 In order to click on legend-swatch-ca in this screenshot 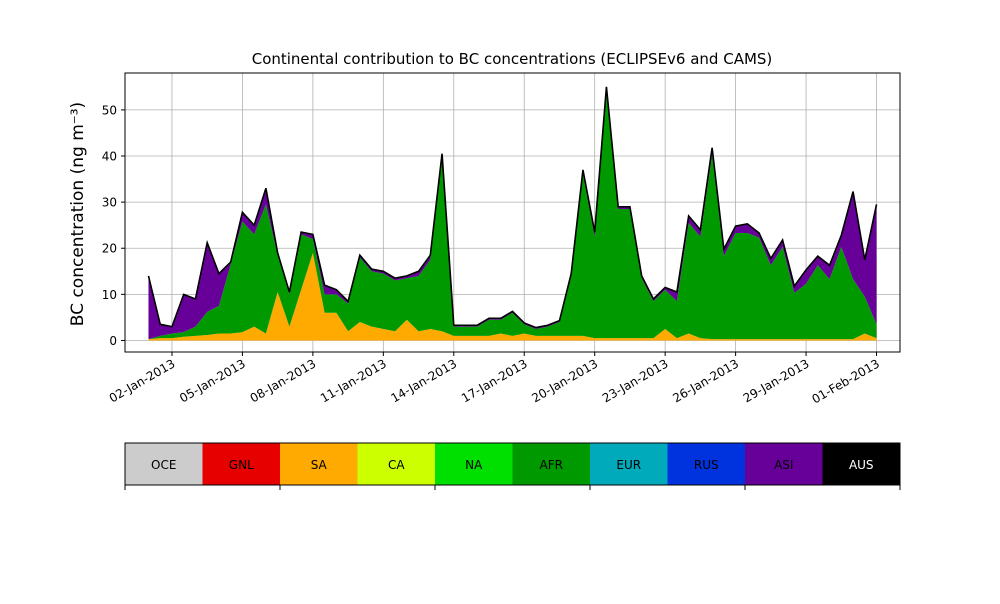, I will do `click(396, 464)`.